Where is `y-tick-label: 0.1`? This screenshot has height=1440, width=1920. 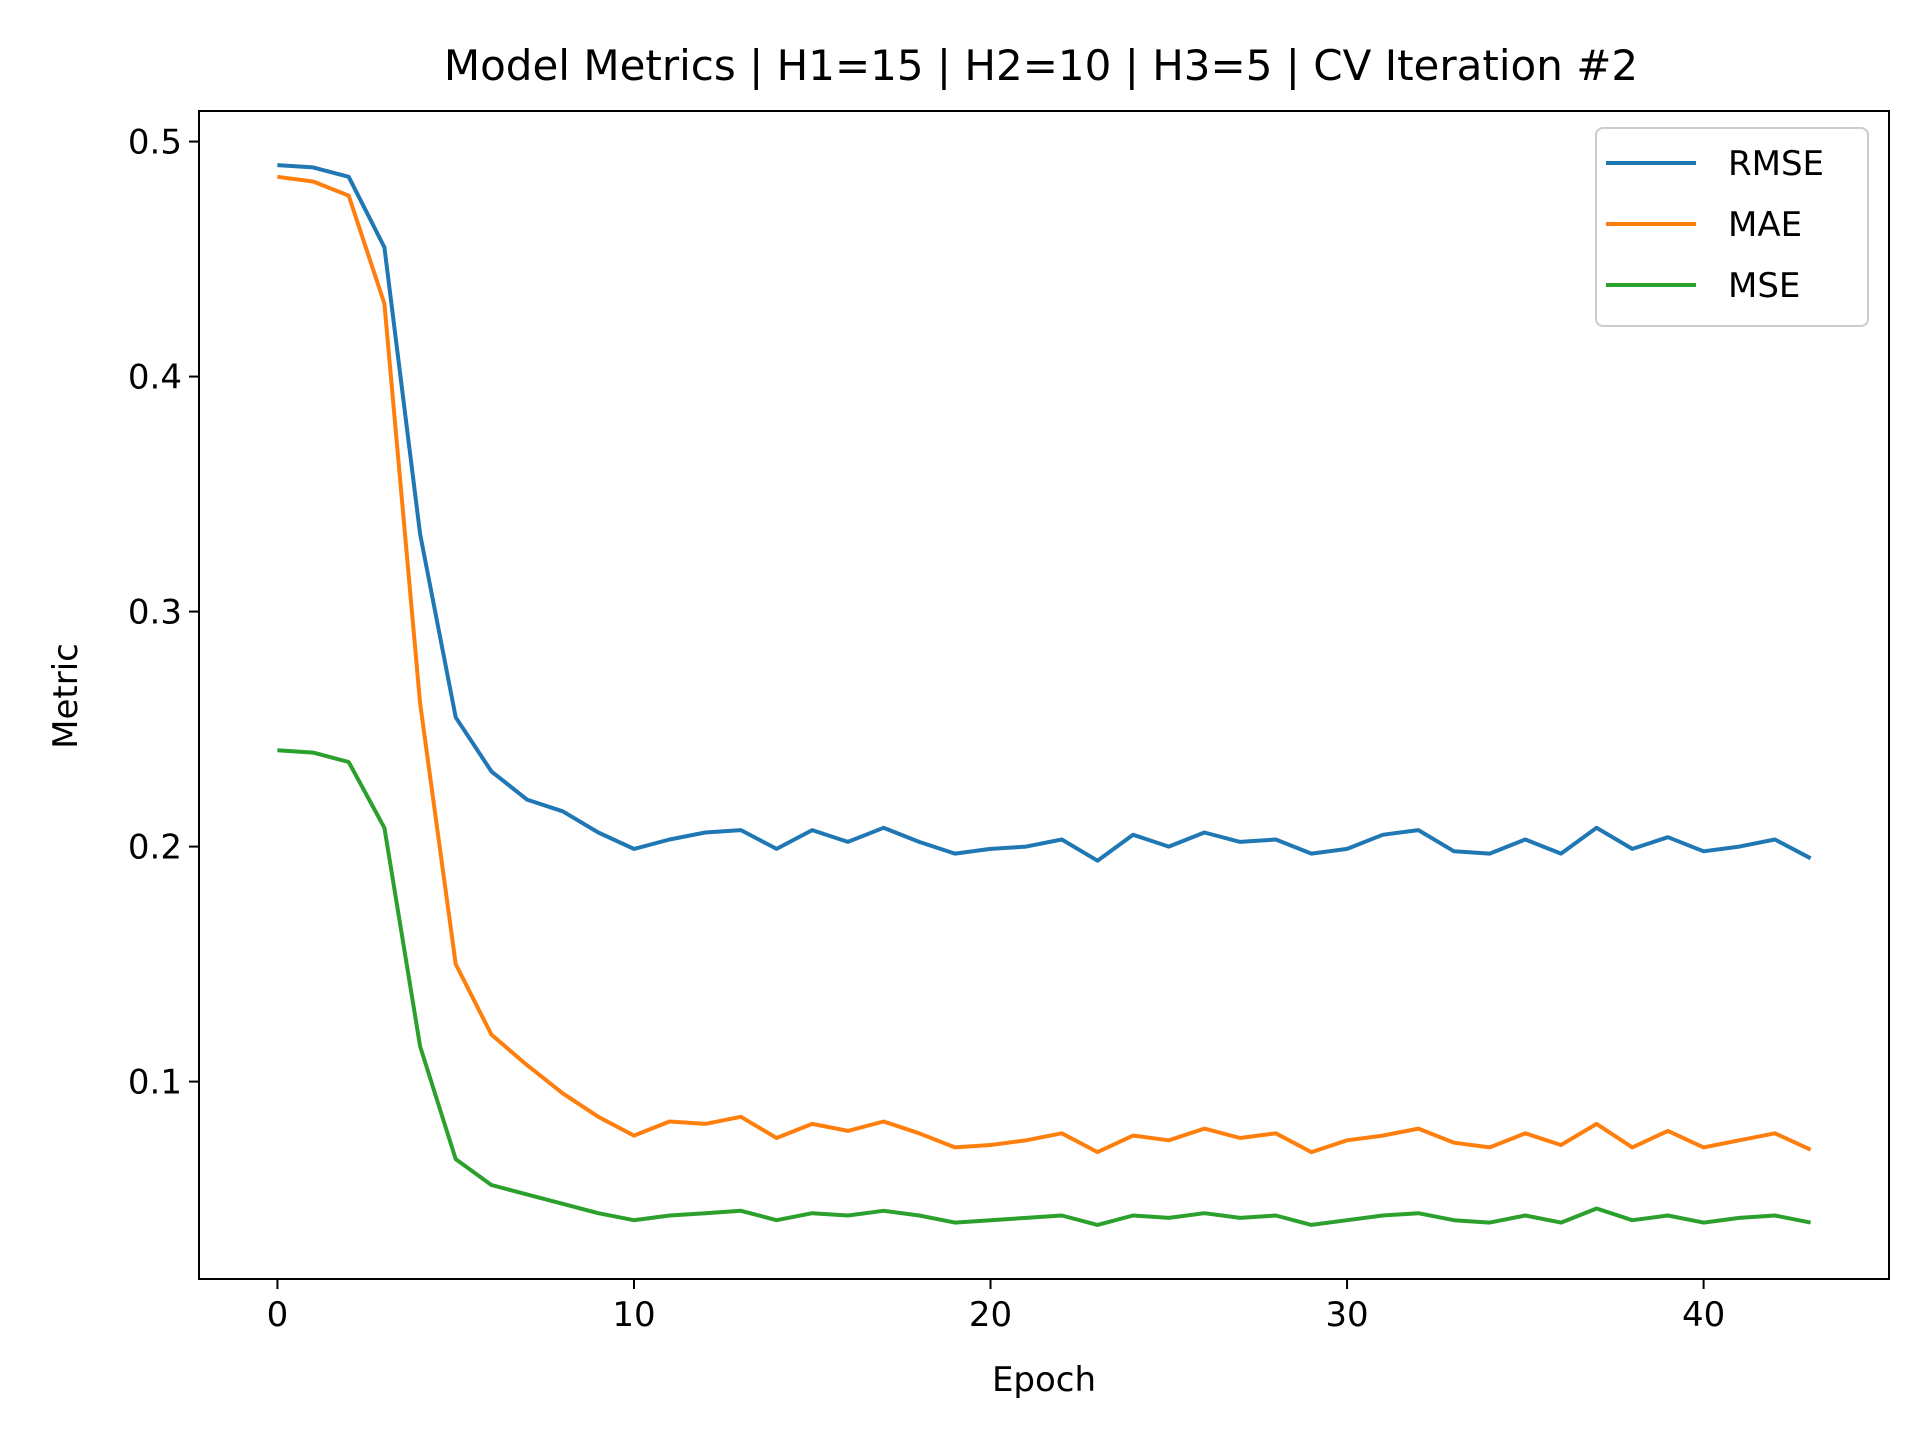 y-tick-label: 0.1 is located at coordinates (155, 1083).